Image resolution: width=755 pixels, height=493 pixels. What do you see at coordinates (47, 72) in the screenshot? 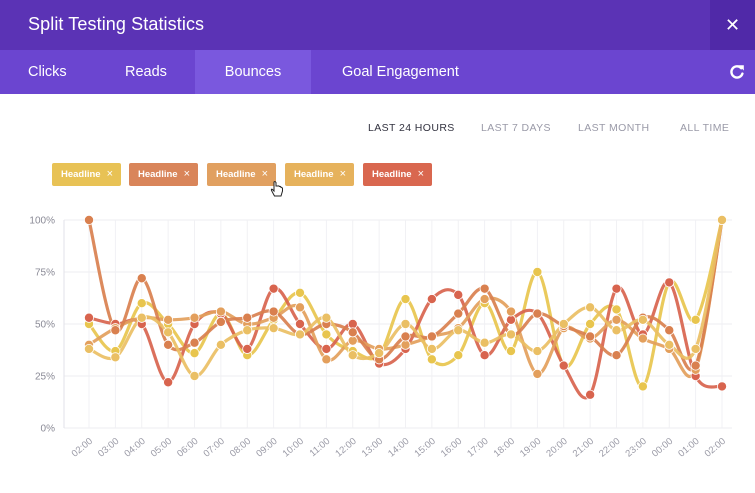
I see `tab-clicks: Clicks` at bounding box center [47, 72].